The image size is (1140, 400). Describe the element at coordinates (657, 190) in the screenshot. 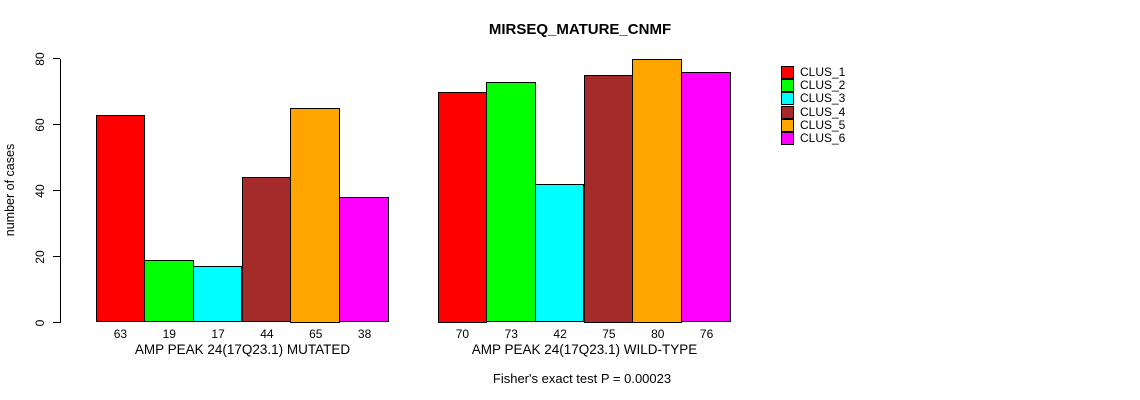

I see `bar-clus_5-group2` at that location.